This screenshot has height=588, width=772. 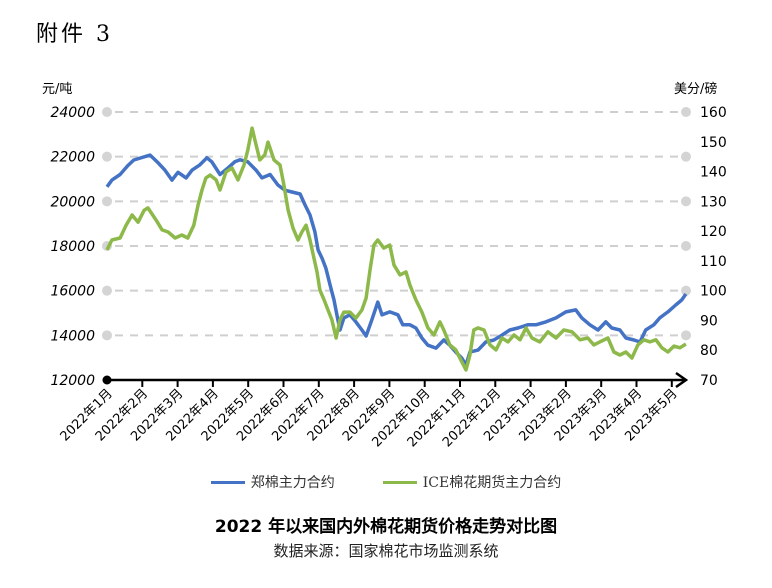 I want to click on left-tick-label: 18000, so click(x=72, y=247).